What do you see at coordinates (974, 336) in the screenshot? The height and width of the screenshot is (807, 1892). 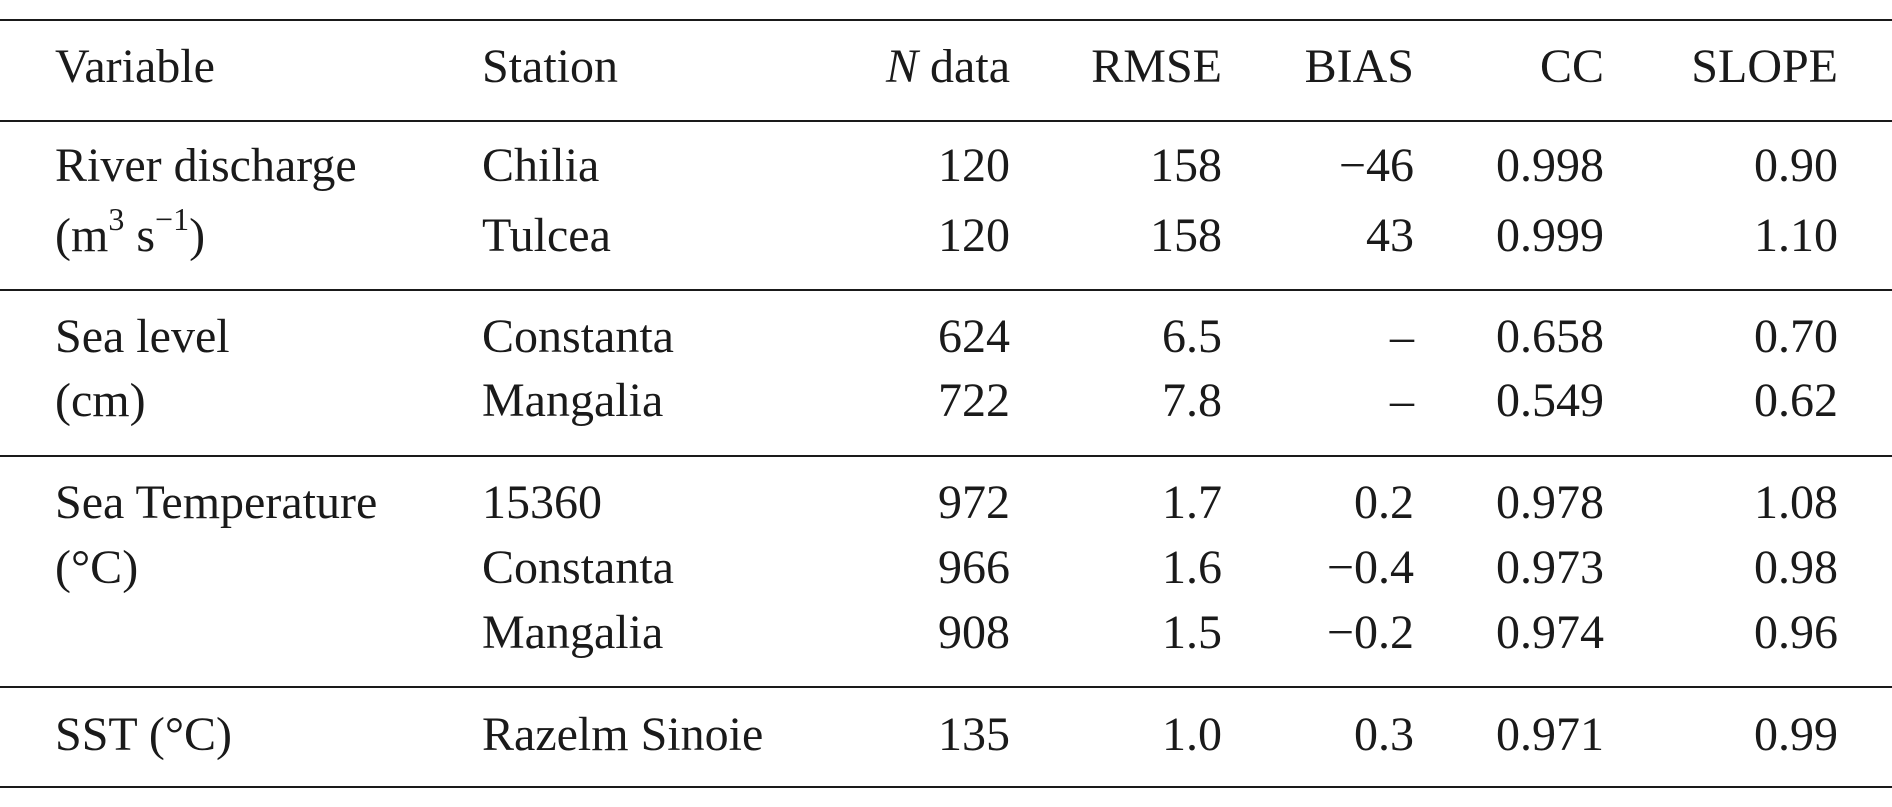 I see `row-n-data: 624` at bounding box center [974, 336].